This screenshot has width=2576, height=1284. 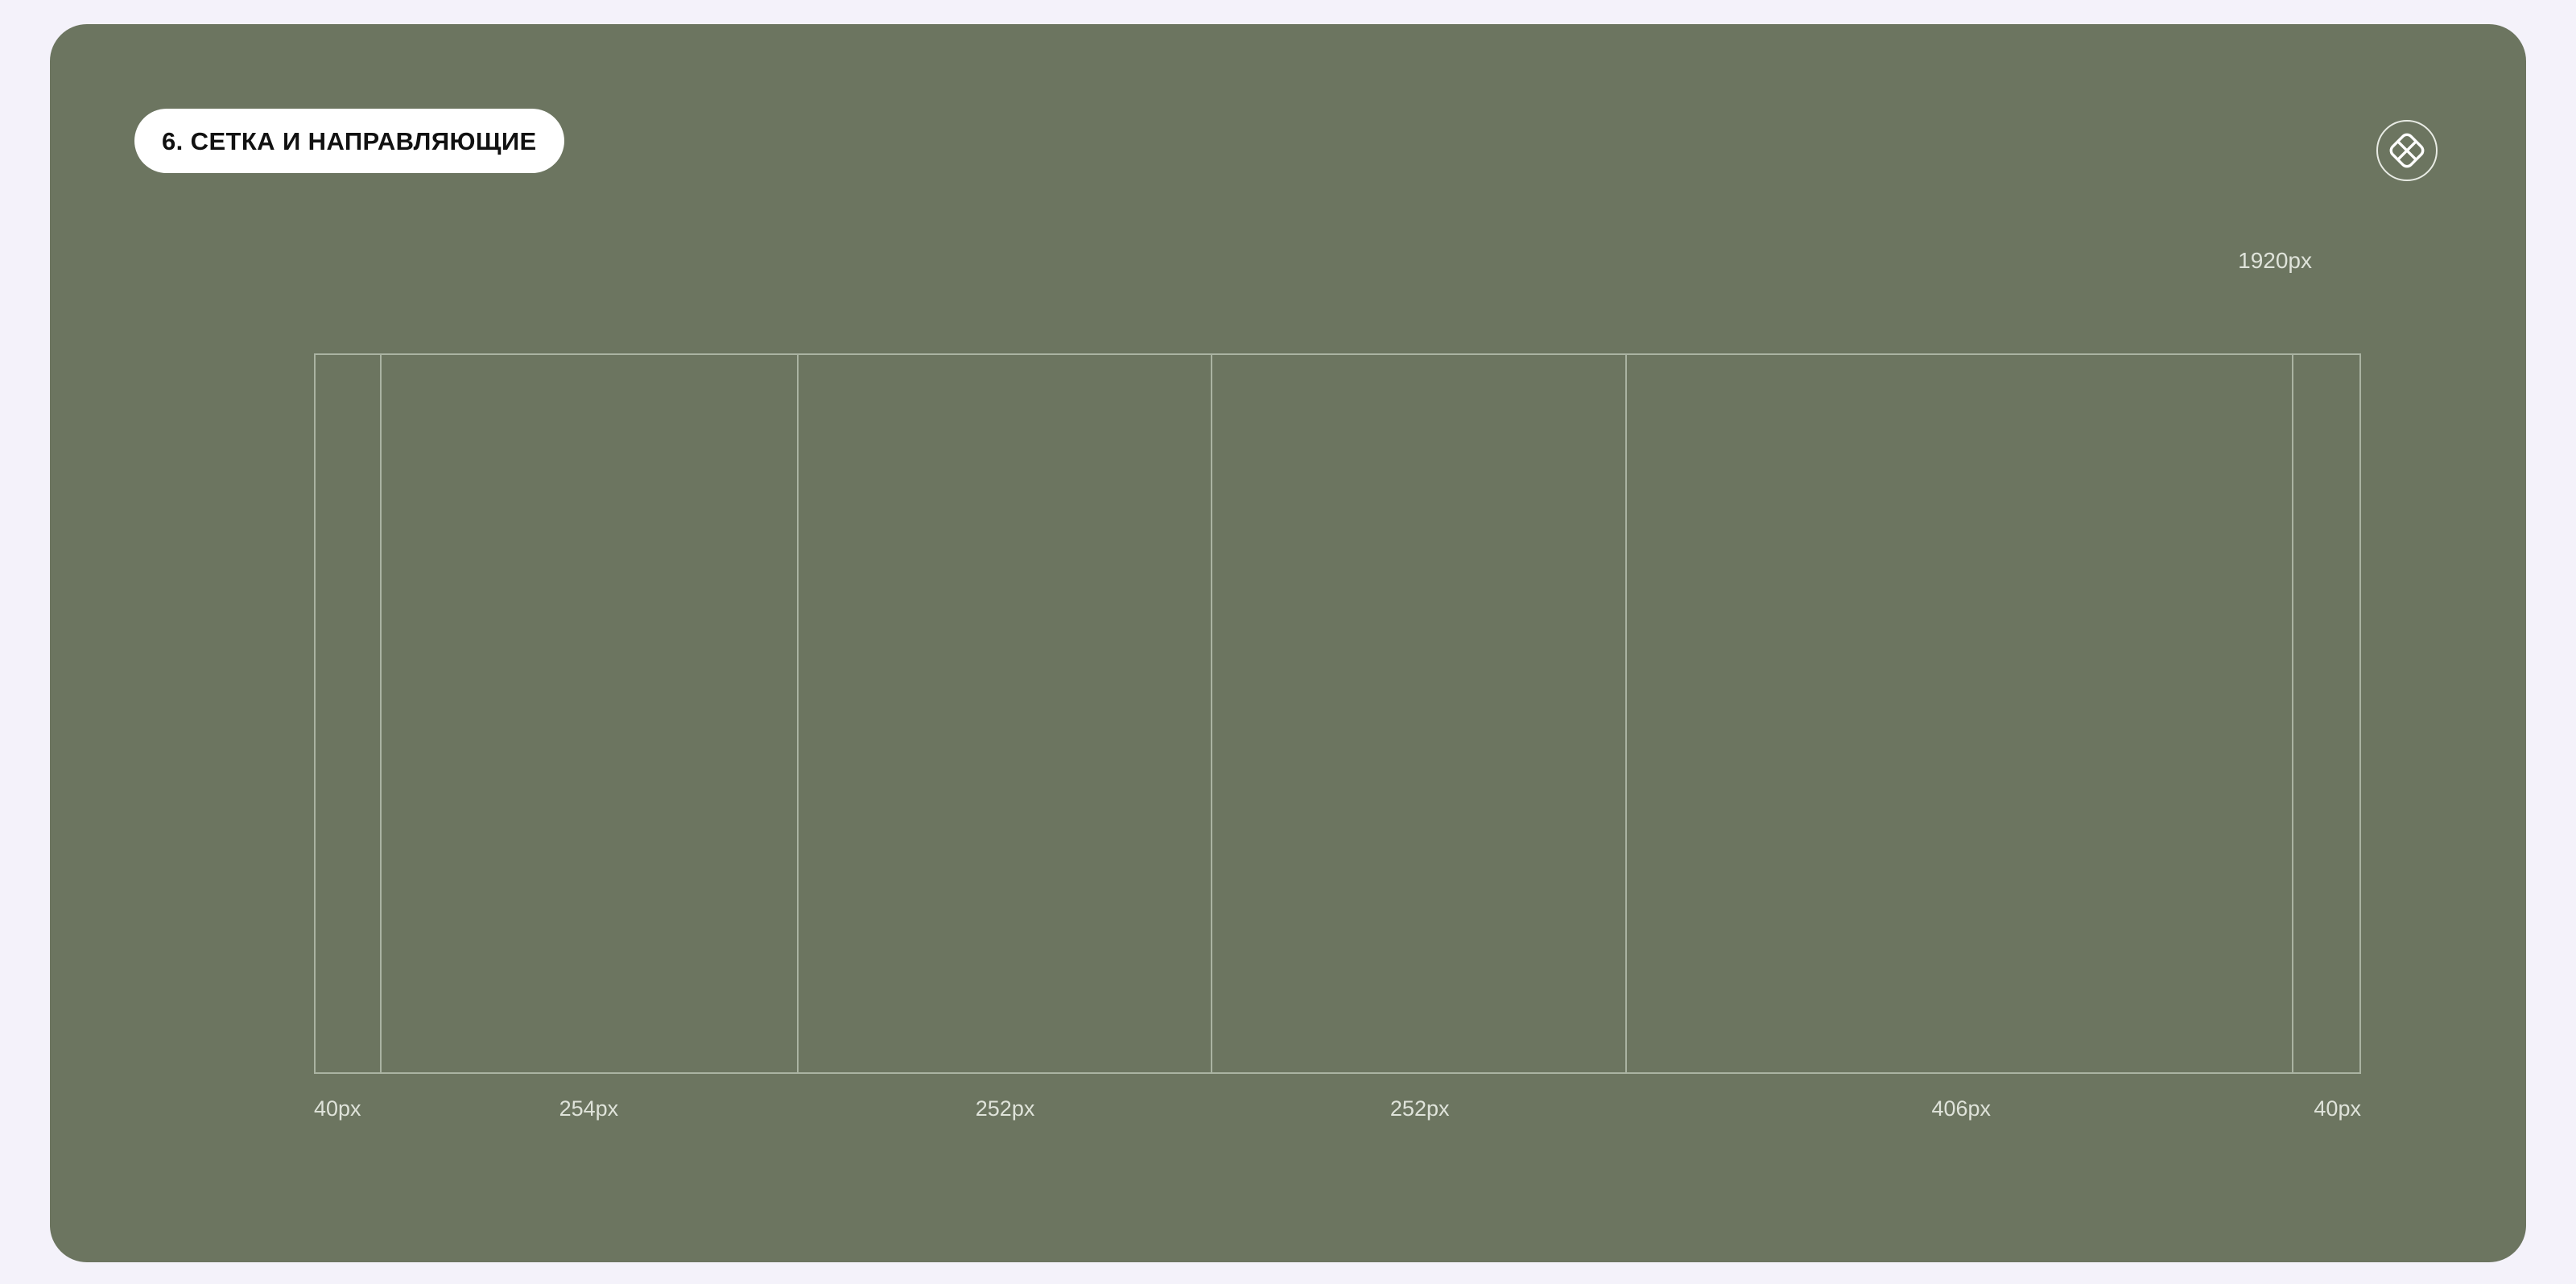 I want to click on grid-total-width-label: 1920px, so click(x=2275, y=260).